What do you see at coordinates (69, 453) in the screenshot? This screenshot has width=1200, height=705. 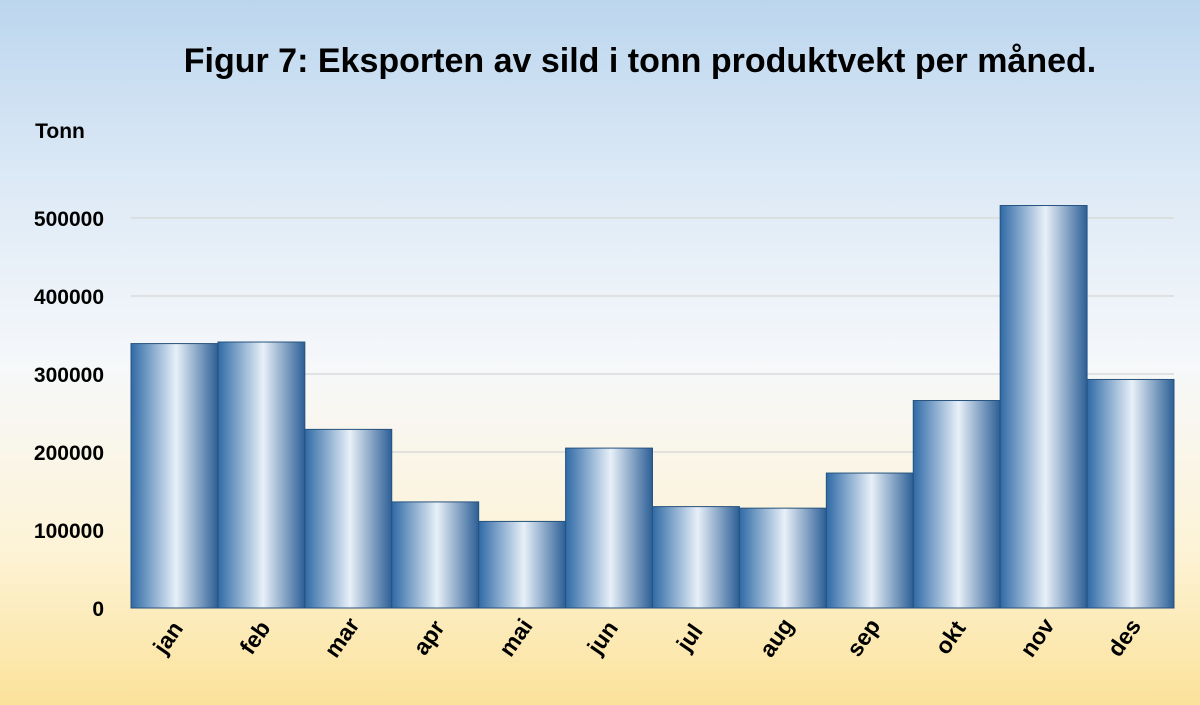 I see `y-tick-label: 200000` at bounding box center [69, 453].